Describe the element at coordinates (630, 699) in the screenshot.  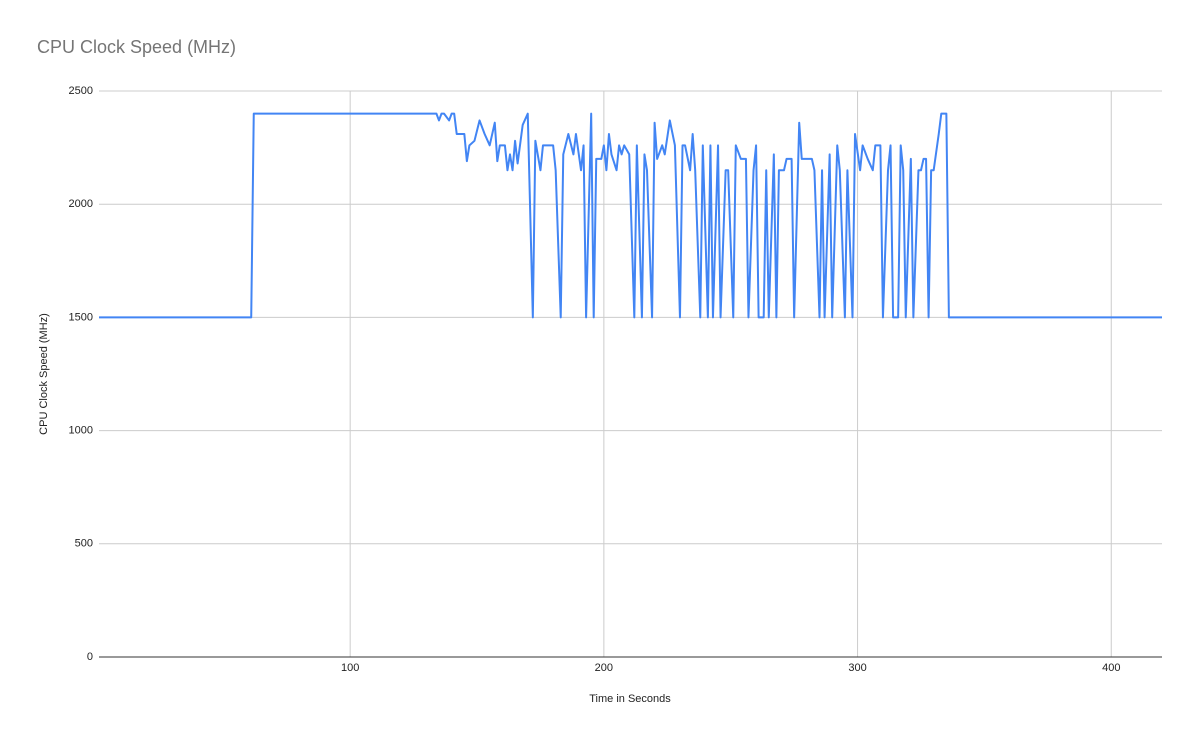
I see `x-axis-label: Time in Seconds` at that location.